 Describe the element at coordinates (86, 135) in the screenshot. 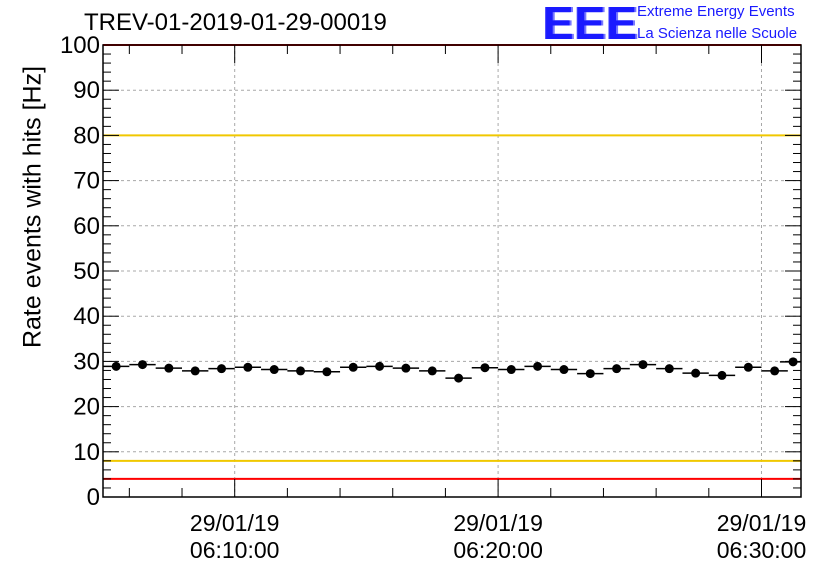

I see `y-tick-label: 80` at that location.